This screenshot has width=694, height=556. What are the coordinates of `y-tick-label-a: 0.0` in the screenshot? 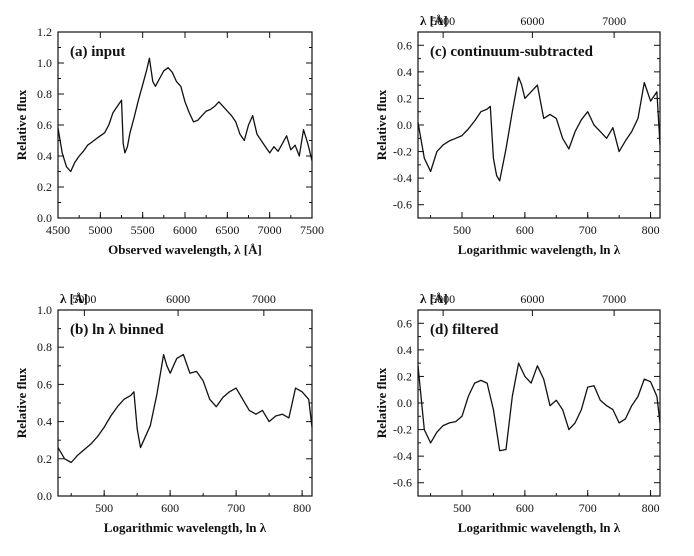 It's located at (44, 218).